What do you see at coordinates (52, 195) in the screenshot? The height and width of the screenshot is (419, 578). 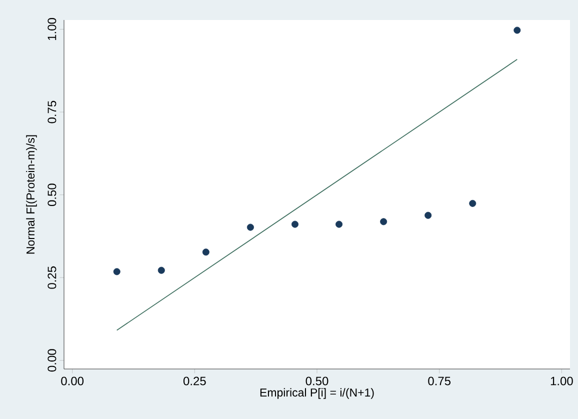 I see `y-tick-label: 0.50` at bounding box center [52, 195].